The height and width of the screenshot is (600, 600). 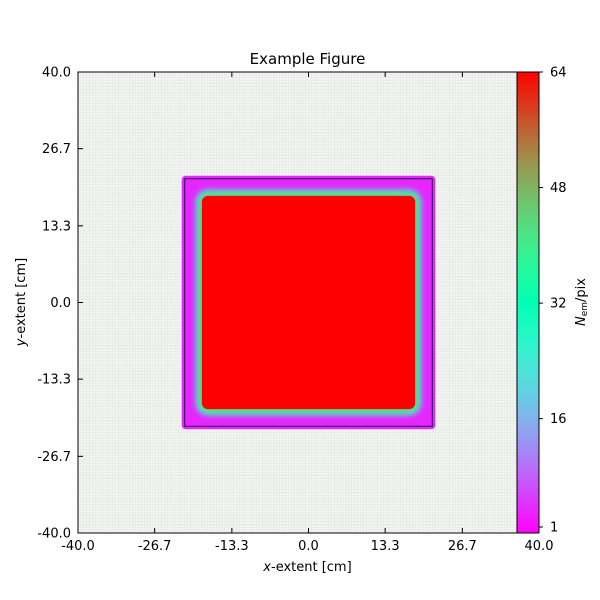 I want to click on colorbar: 1 16 32 48 64 Nem/pix, so click(x=553, y=301).